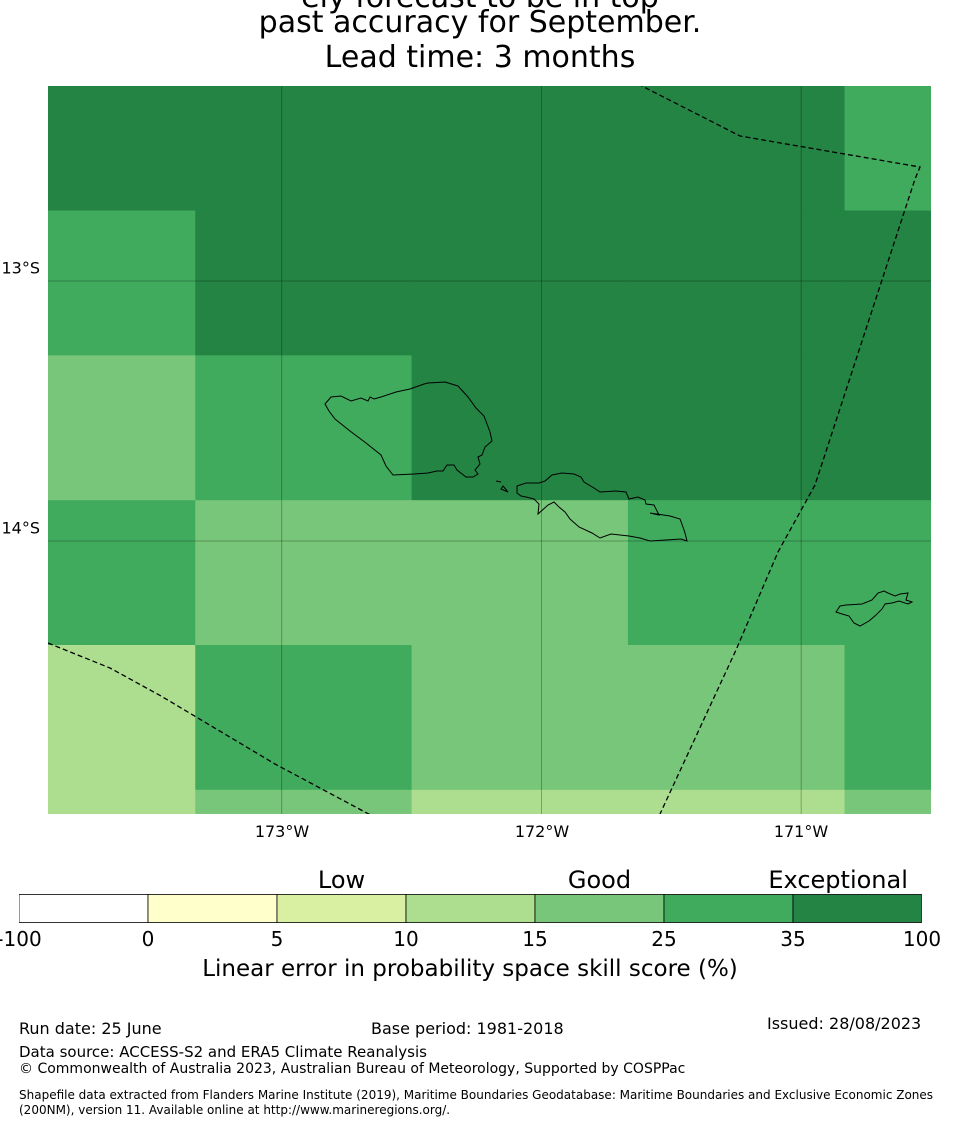  What do you see at coordinates (535, 939) in the screenshot?
I see `colorbar-tick-label: 15` at bounding box center [535, 939].